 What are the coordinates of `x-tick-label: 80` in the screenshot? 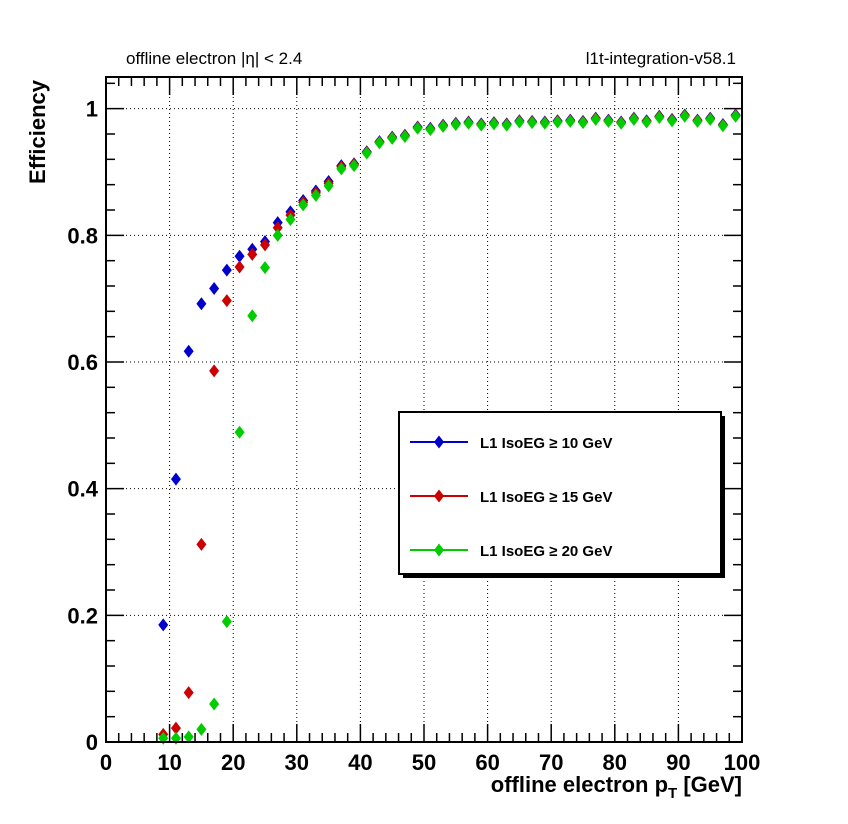 It's located at (615, 762).